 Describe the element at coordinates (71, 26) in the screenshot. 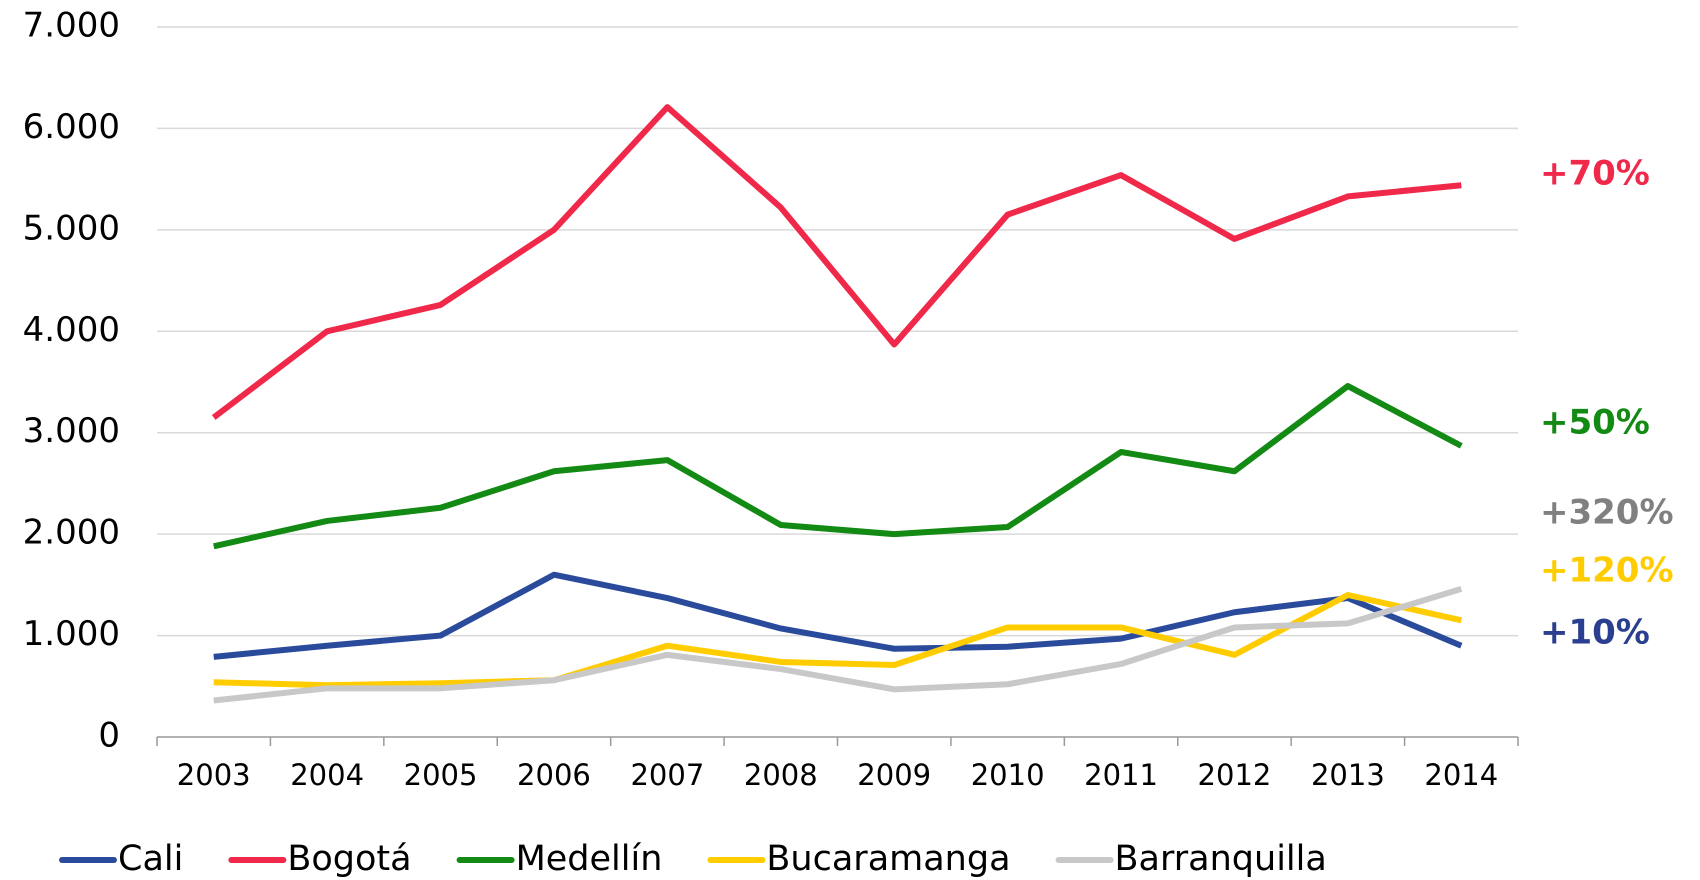

I see `y-tick-label: 7.000` at that location.